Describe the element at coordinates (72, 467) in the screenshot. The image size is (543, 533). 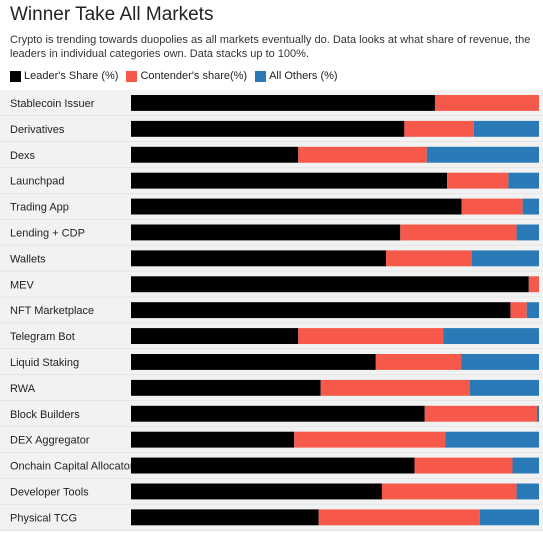
I see `category-label: Onchain Capital Allocator` at that location.